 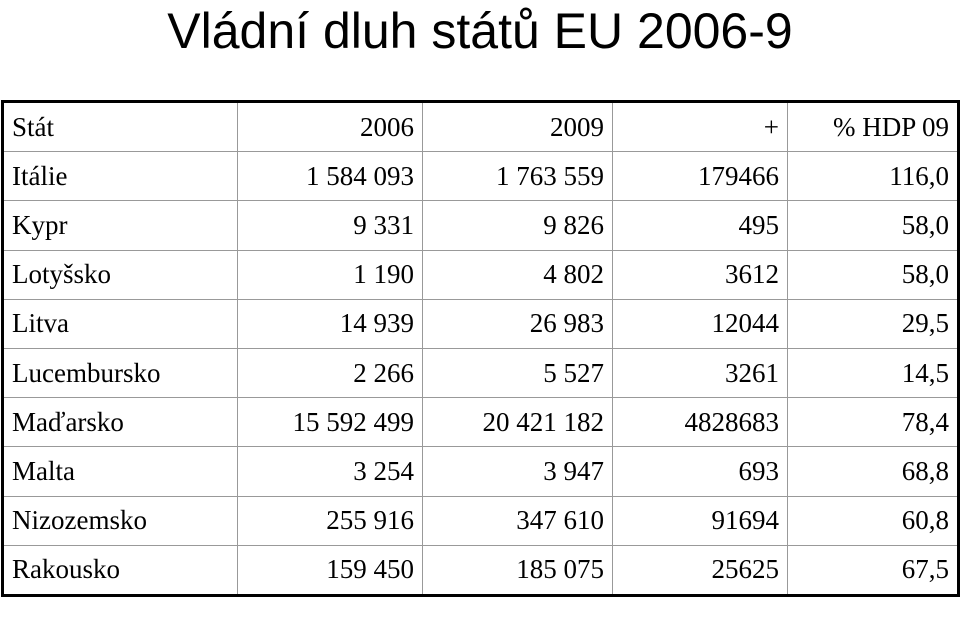 What do you see at coordinates (700, 274) in the screenshot?
I see `cell: 3612` at bounding box center [700, 274].